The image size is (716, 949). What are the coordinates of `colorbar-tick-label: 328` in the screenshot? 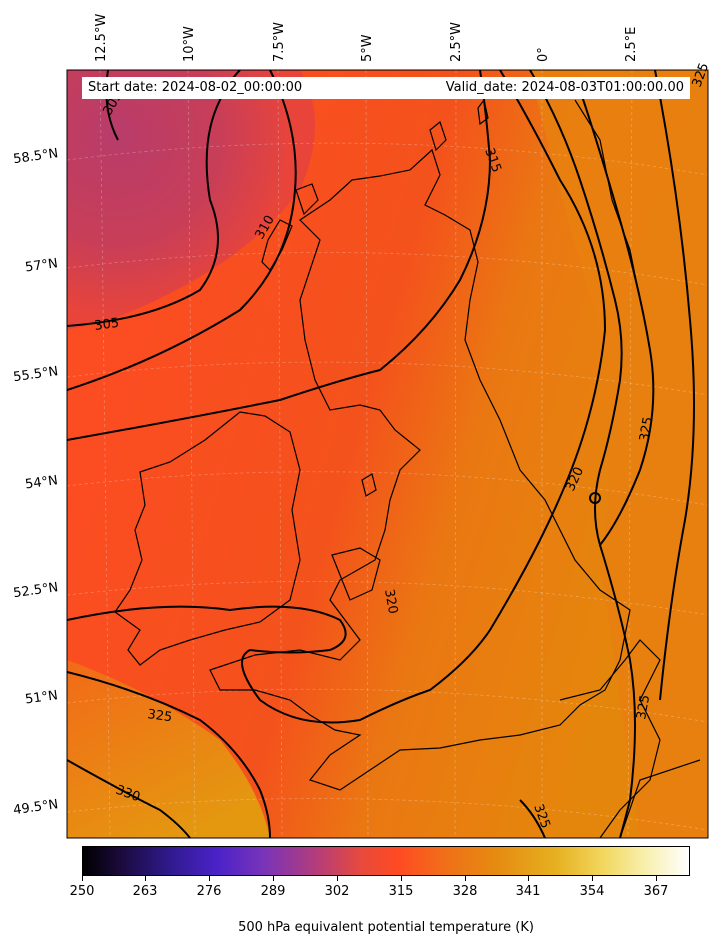 It's located at (465, 891).